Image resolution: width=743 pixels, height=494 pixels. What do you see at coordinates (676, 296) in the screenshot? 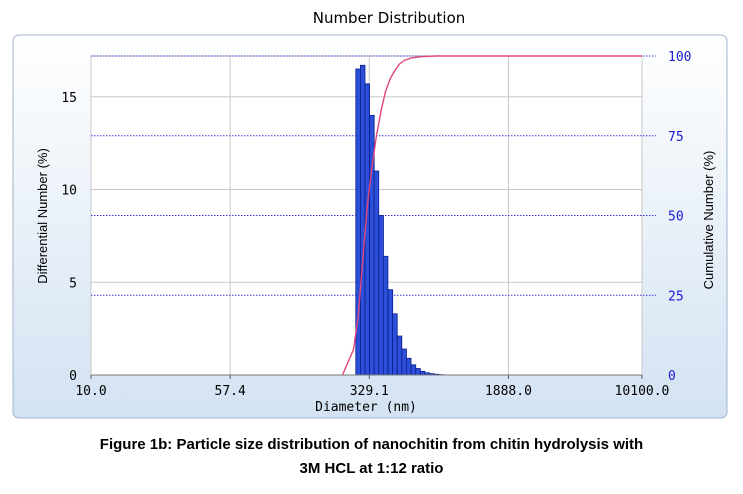
I see `y2-tick-label: 25` at bounding box center [676, 296].